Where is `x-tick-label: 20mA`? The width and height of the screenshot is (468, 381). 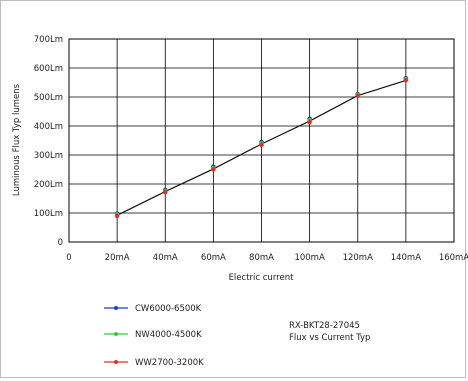 x-tick-label: 20mA is located at coordinates (117, 258).